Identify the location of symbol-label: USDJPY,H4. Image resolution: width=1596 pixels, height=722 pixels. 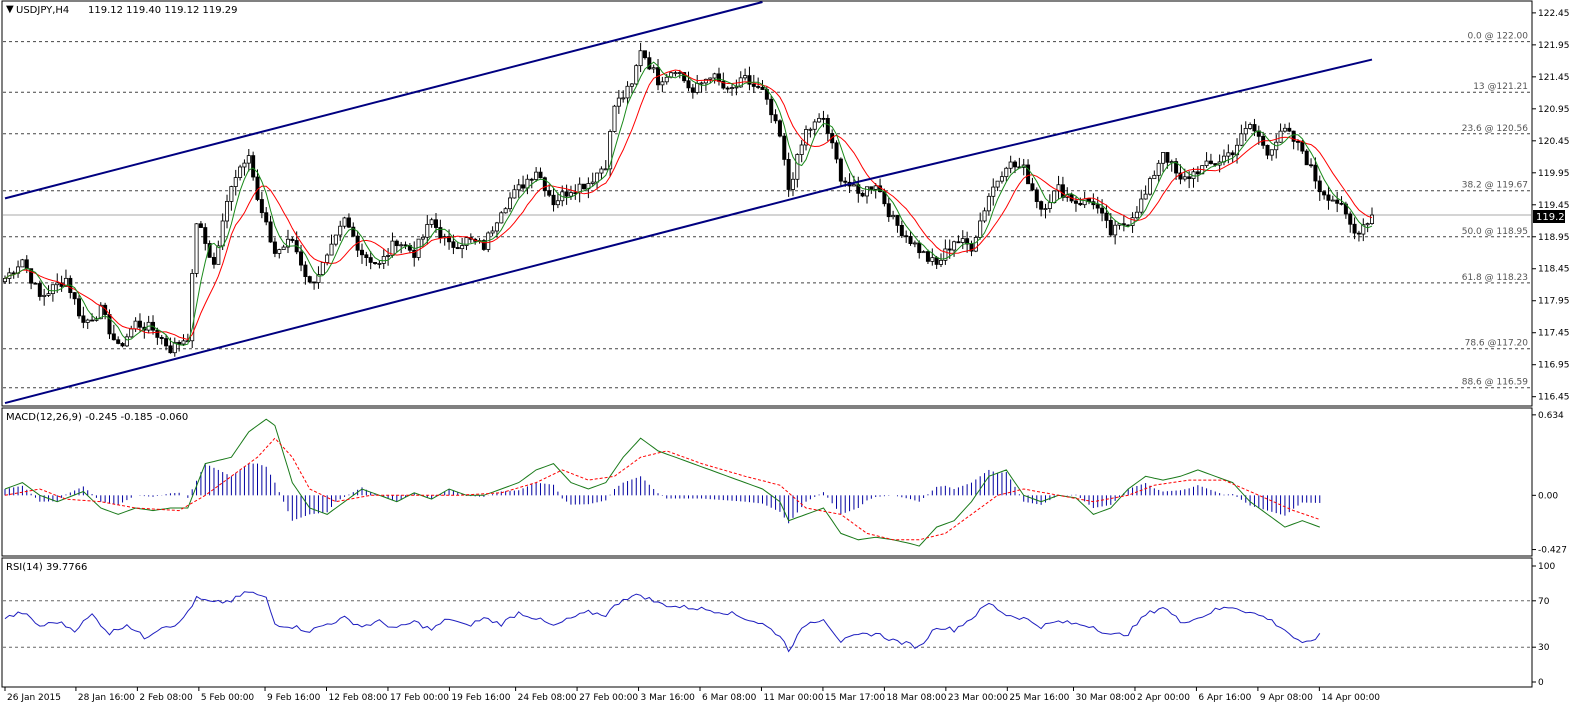
(42, 10).